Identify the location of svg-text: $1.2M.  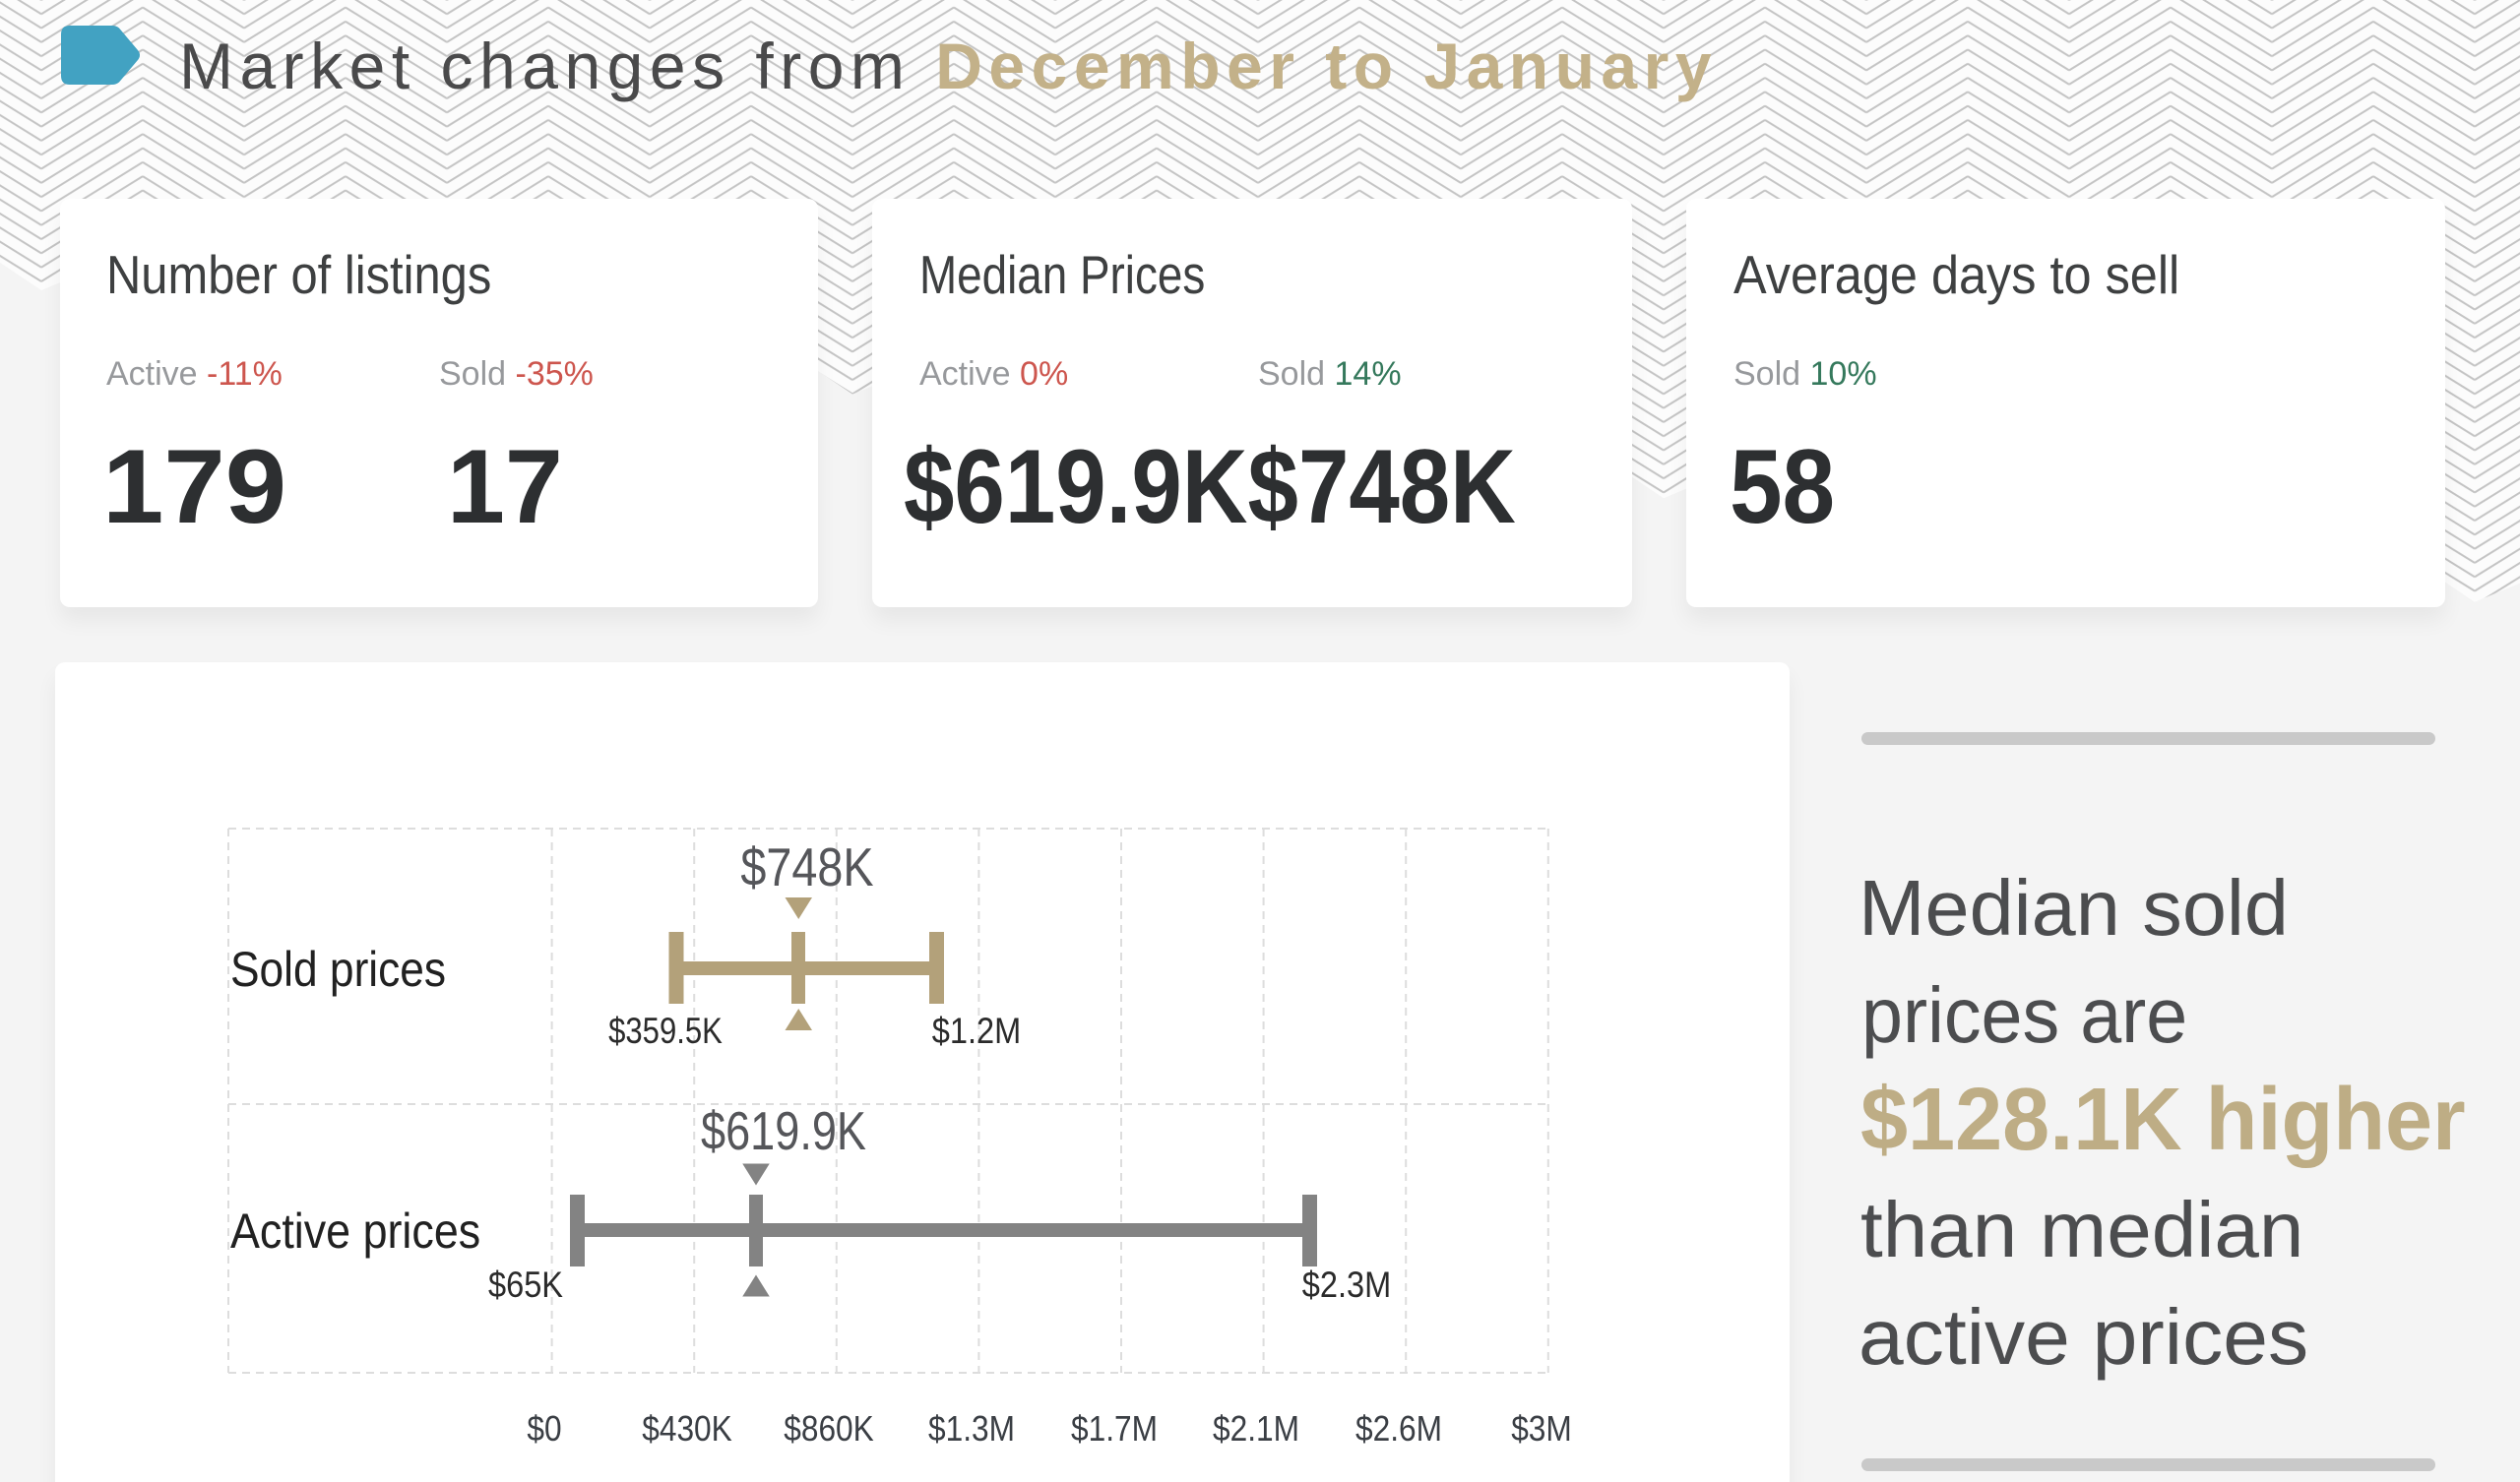
(976, 1031).